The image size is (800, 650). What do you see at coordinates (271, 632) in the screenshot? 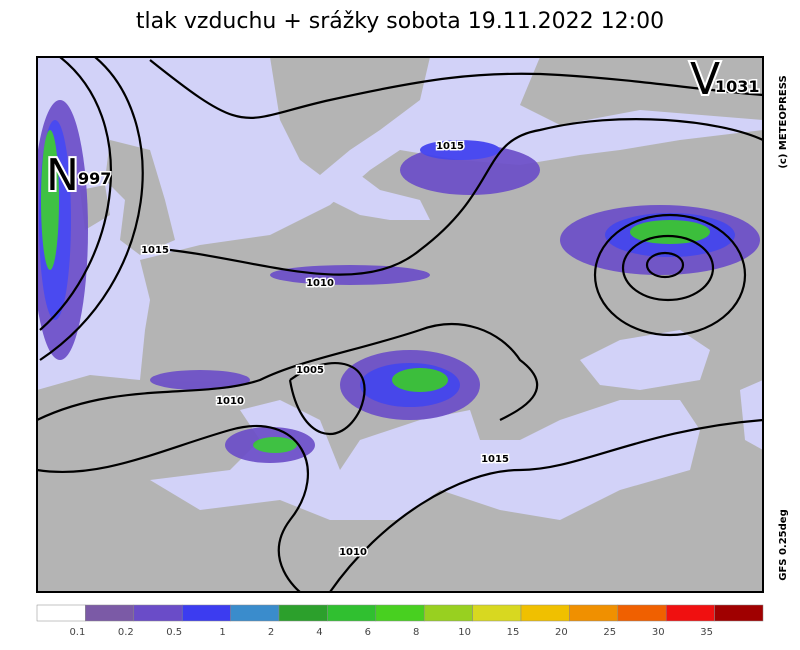
I see `colorbar-label: 2` at bounding box center [271, 632].